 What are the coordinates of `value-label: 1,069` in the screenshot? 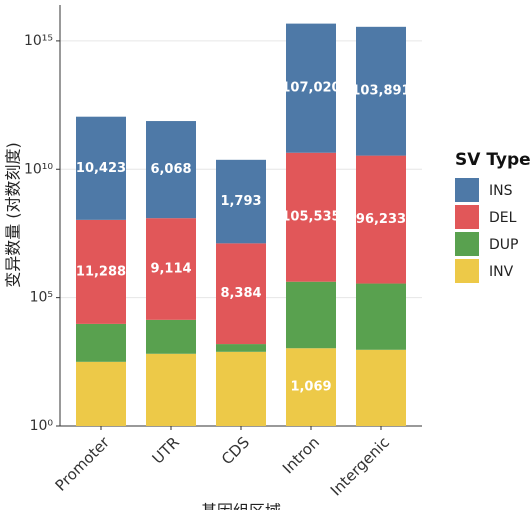 It's located at (310, 387).